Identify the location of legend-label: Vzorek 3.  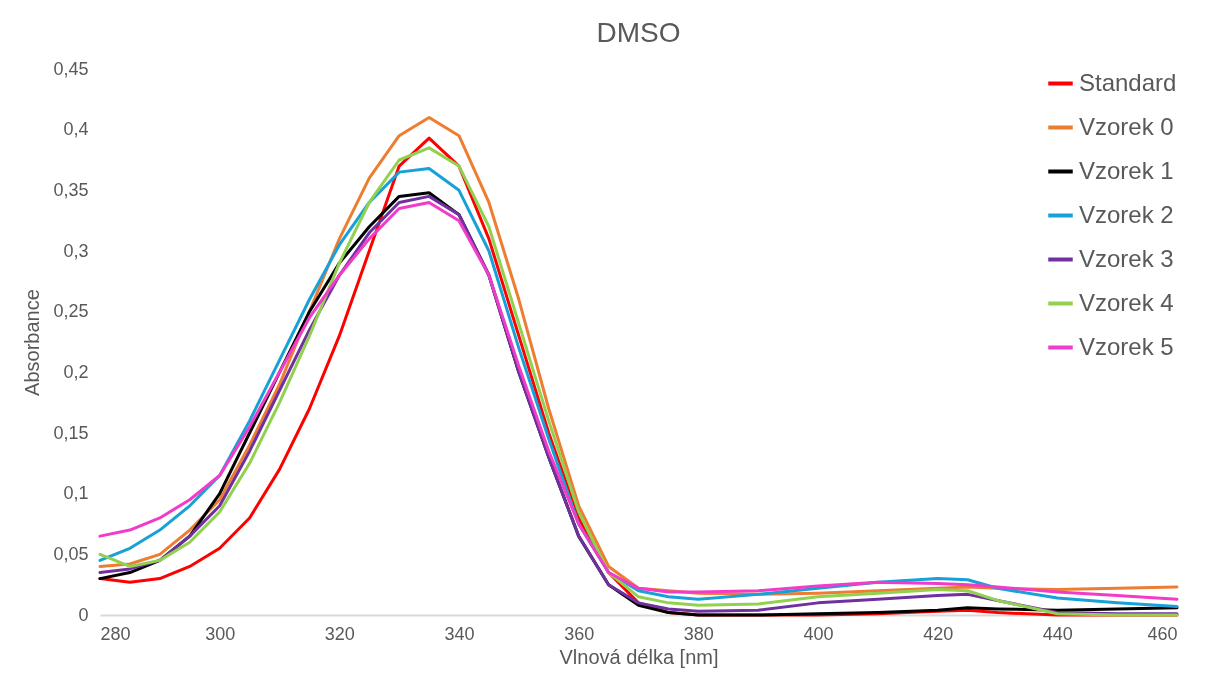
(1126, 258).